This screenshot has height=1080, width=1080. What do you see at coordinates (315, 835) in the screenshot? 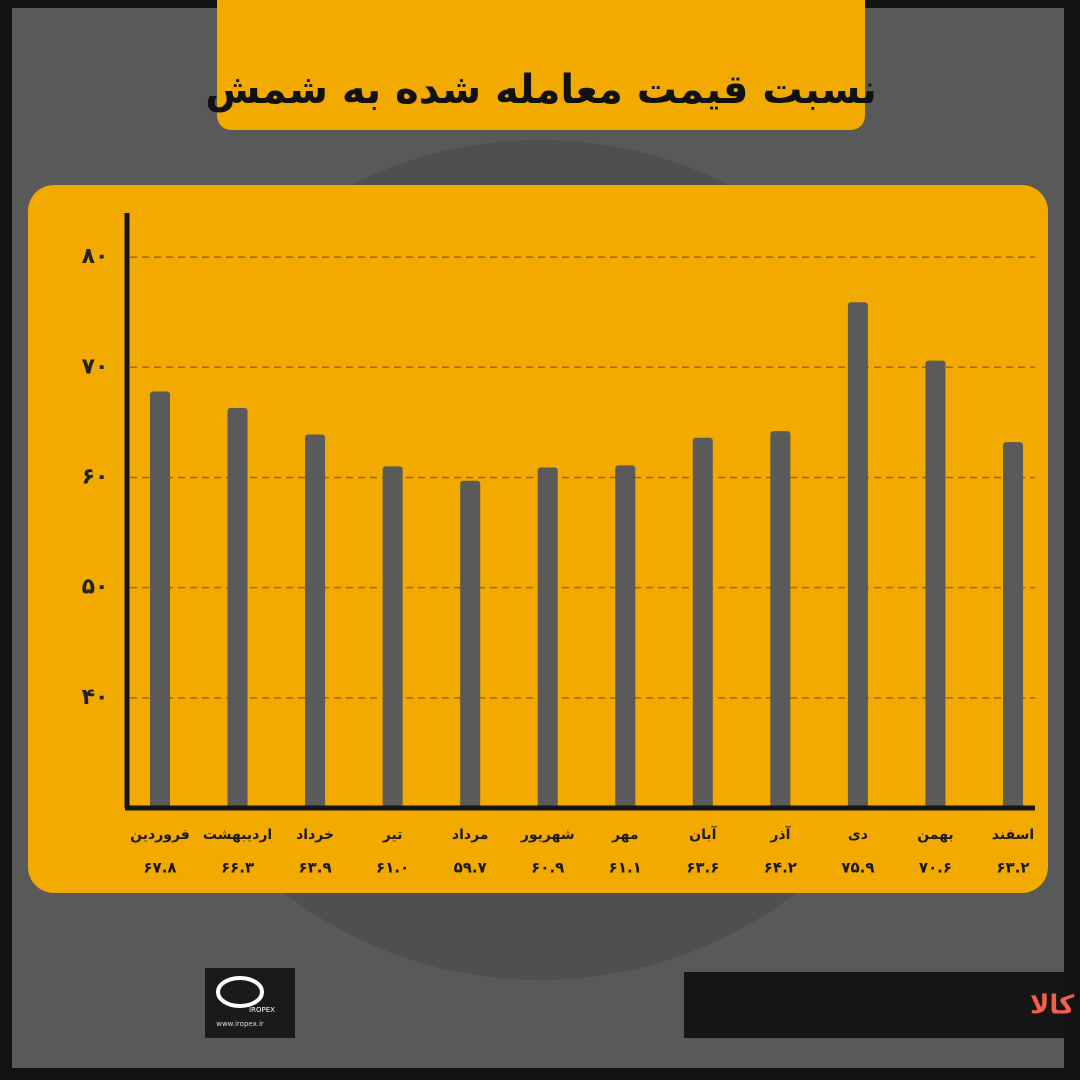
I see `x-tick-label: خرداد` at bounding box center [315, 835].